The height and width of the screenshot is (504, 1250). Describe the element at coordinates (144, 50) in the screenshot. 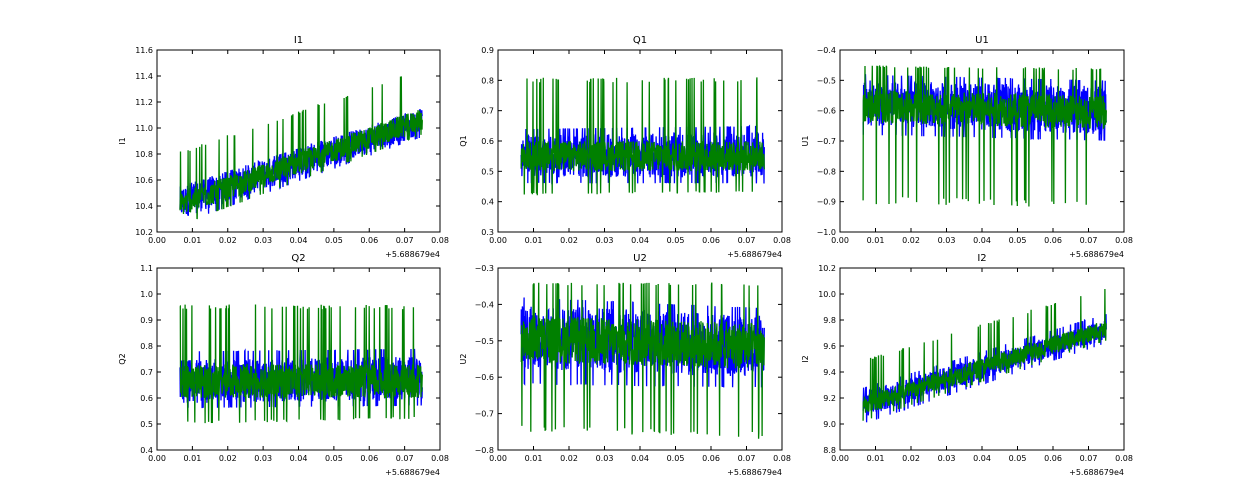

I see `y-tick-label: 11.6` at that location.